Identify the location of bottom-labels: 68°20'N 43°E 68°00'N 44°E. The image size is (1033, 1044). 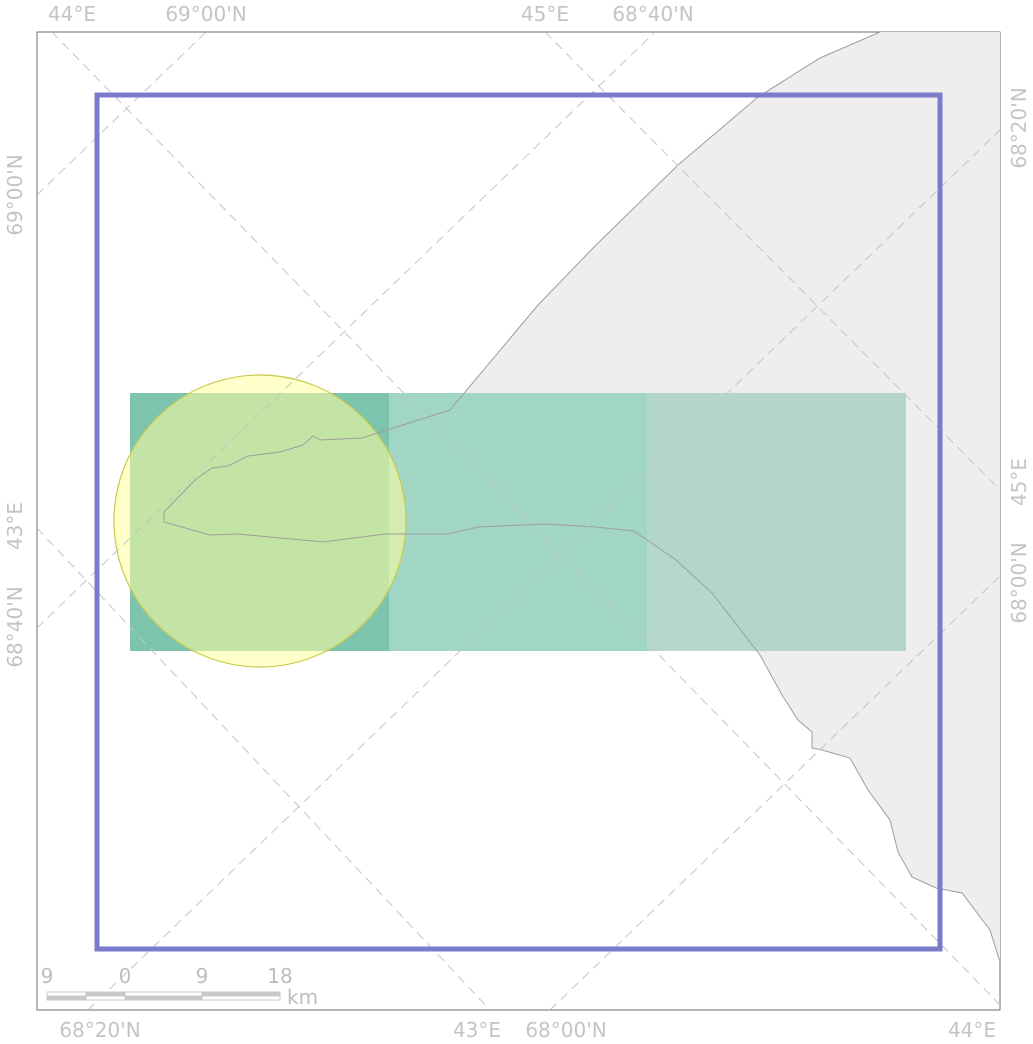
(527, 1030).